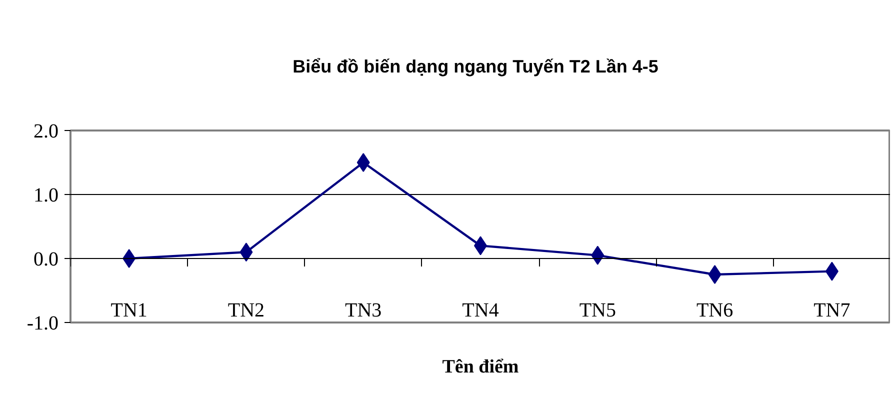 Image resolution: width=893 pixels, height=412 pixels. I want to click on y-tick-label: 1.0, so click(46, 195).